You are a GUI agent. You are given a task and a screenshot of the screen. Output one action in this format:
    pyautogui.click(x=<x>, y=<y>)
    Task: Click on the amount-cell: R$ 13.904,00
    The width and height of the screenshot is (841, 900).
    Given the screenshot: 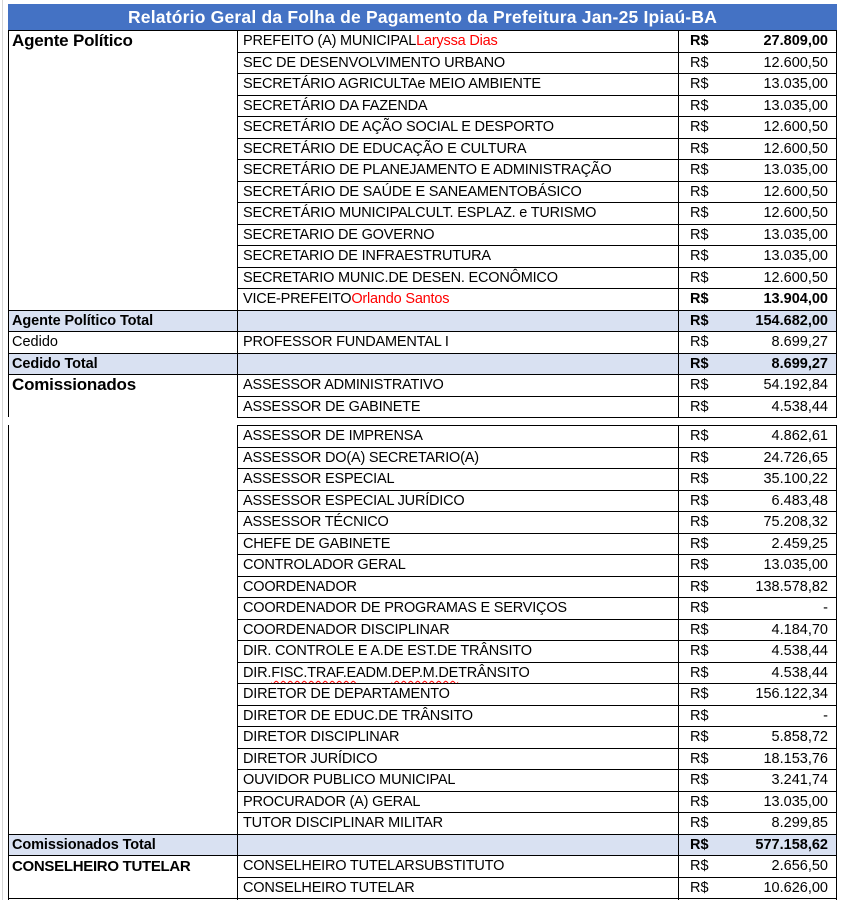 What is the action you would take?
    pyautogui.click(x=757, y=299)
    